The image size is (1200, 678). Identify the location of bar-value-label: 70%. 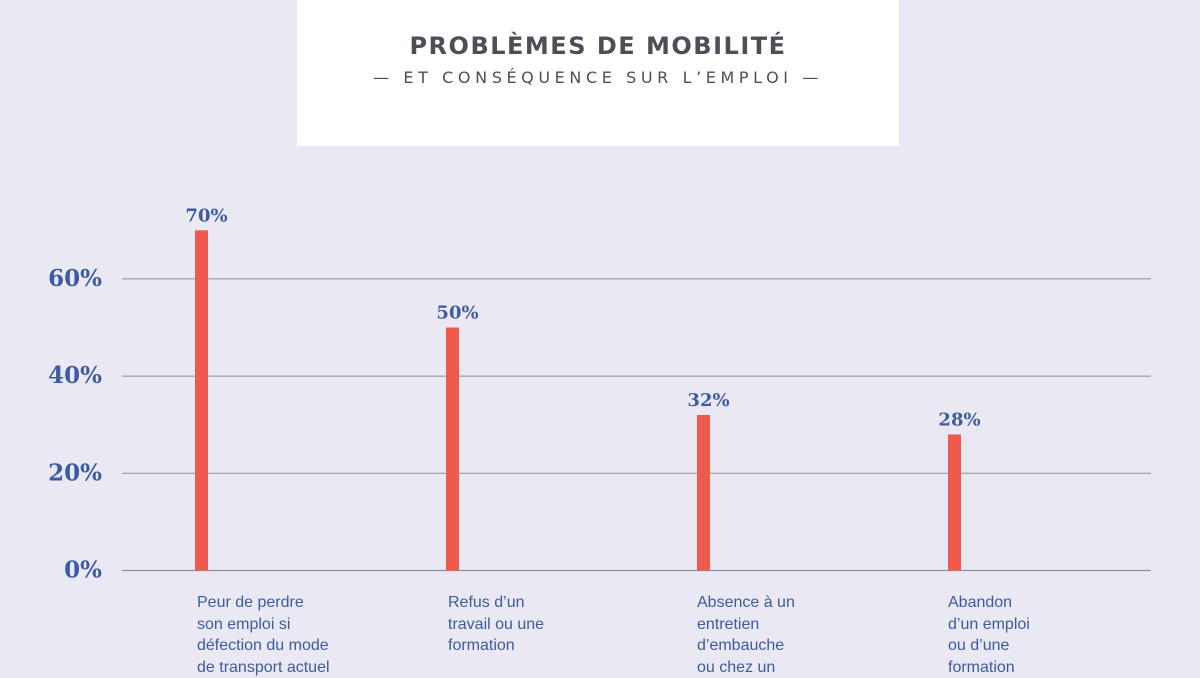
(206, 215).